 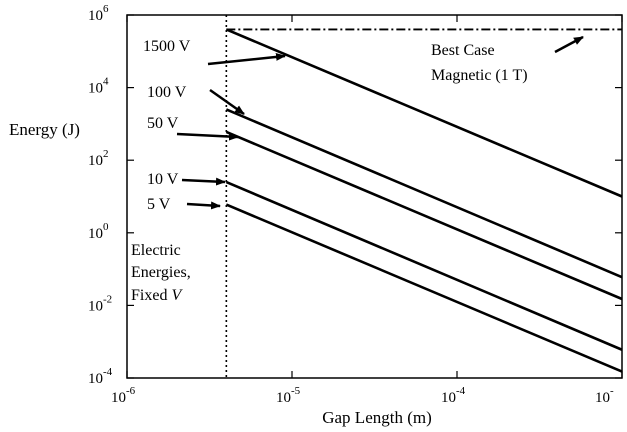 What do you see at coordinates (288, 395) in the screenshot?
I see `x-tick-label: 10⁻⁵` at bounding box center [288, 395].